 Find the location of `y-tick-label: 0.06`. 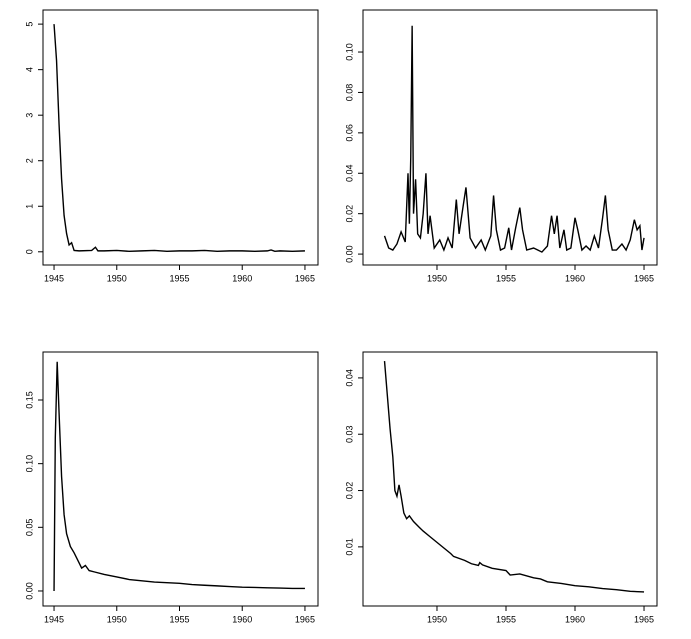

y-tick-label: 0.06 is located at coordinates (349, 133).